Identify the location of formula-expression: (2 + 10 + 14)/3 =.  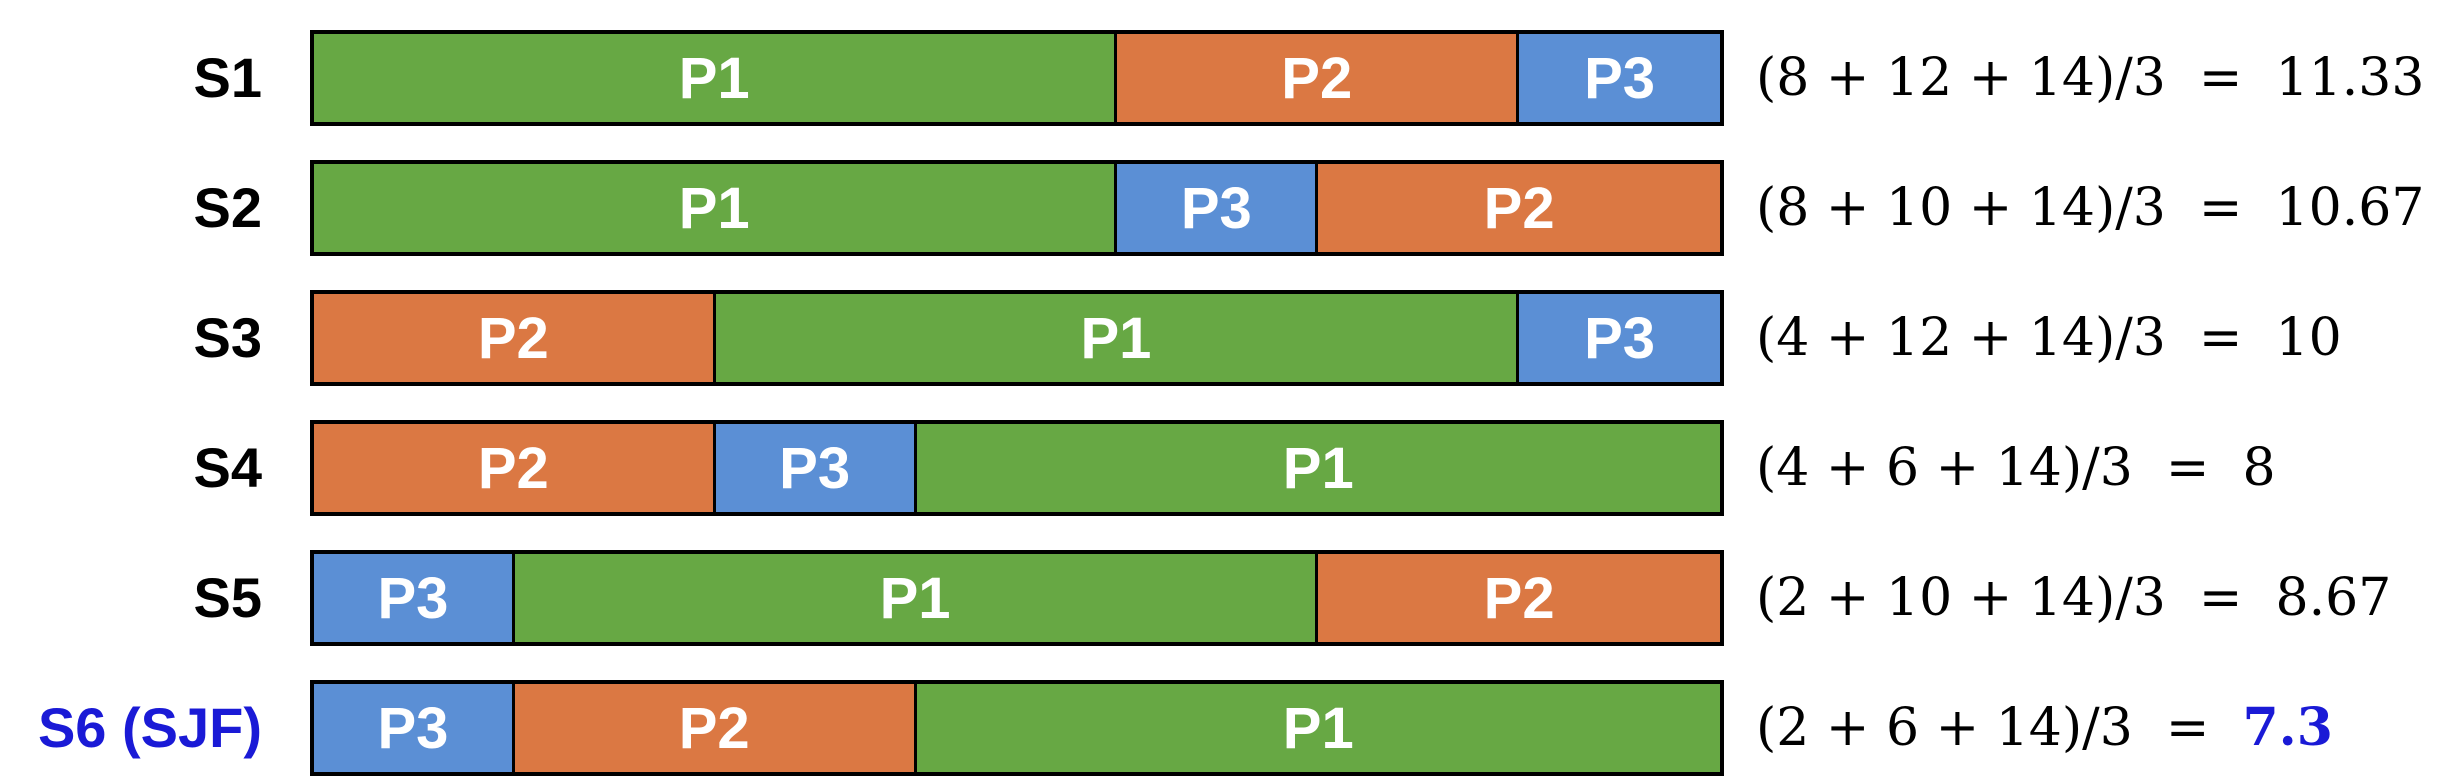
(1999, 598).